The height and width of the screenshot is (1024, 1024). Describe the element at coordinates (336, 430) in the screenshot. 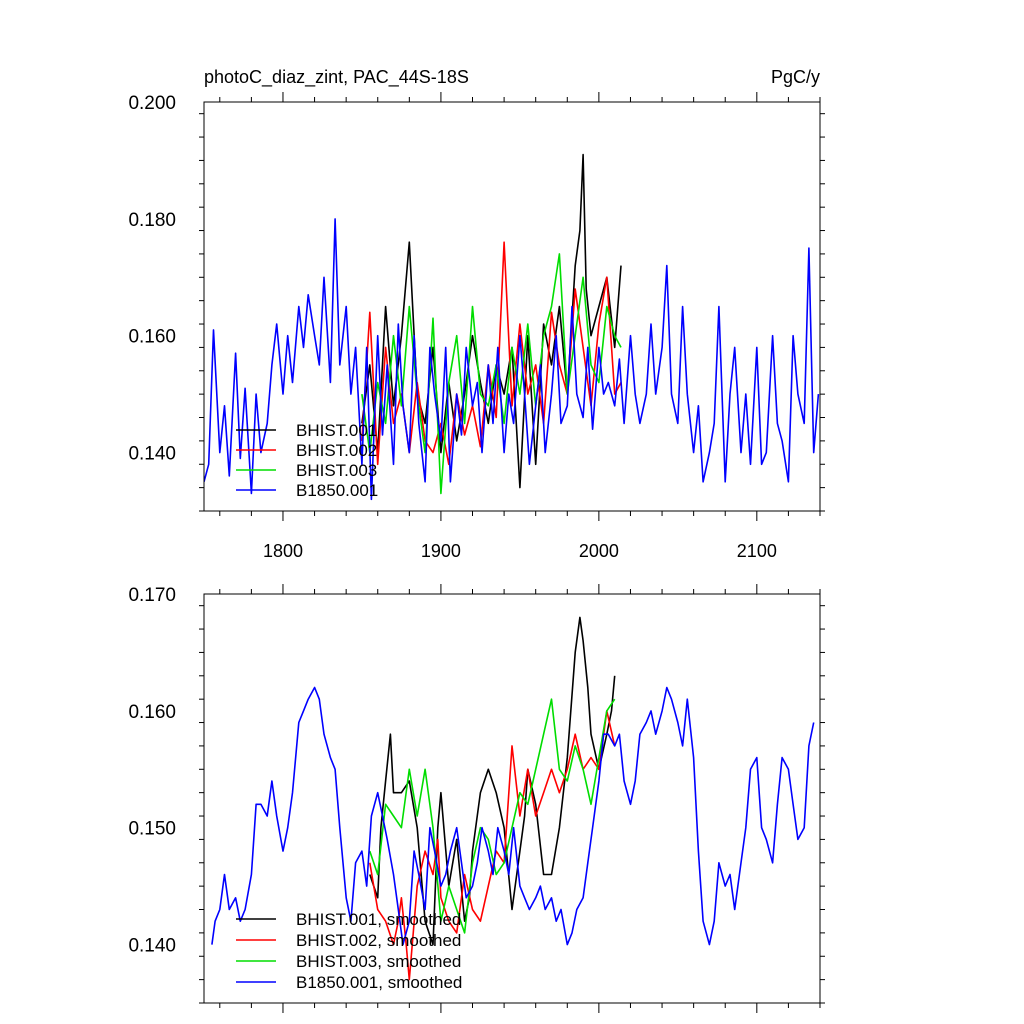

I see `legend-label: BHIST.001` at that location.